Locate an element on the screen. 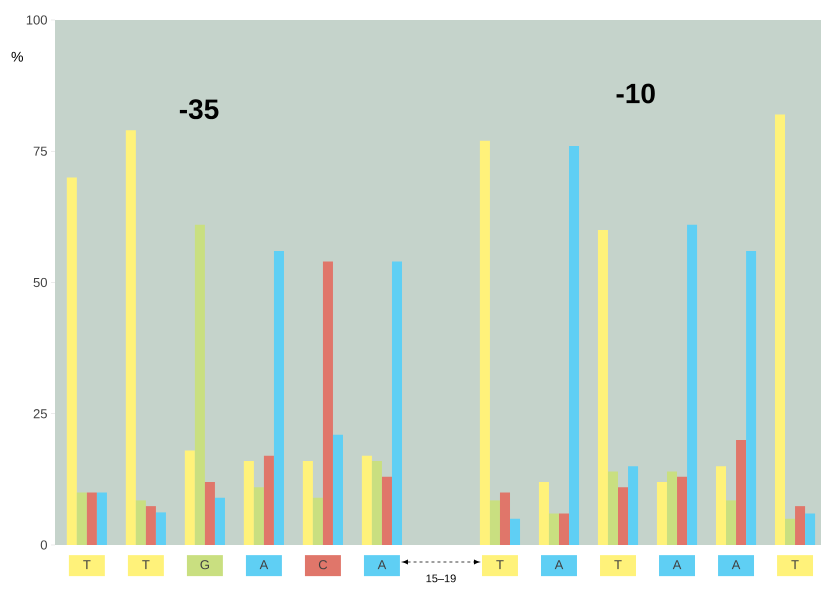 The width and height of the screenshot is (821, 590). y-tick-label: 100 is located at coordinates (36, 20).